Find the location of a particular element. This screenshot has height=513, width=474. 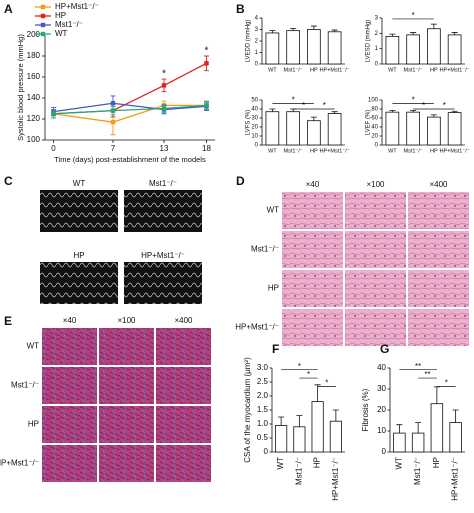

image-label: HP+Mst1⁻/⁻ is located at coordinates (163, 255).